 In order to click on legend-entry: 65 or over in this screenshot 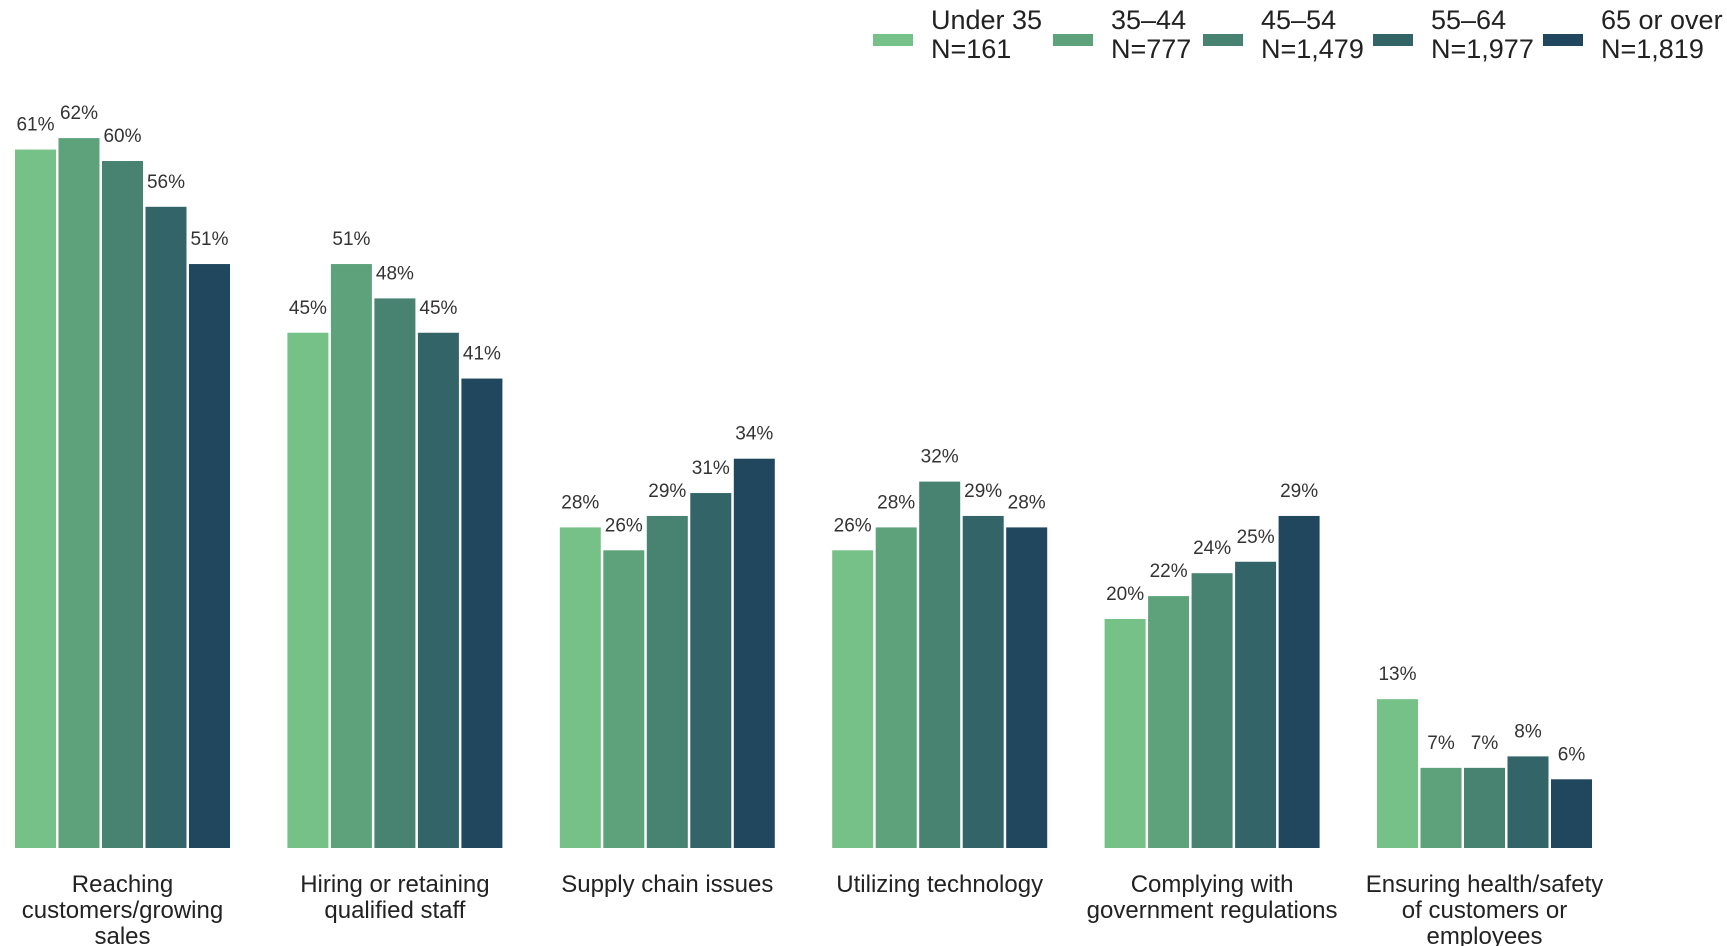, I will do `click(1662, 20)`.